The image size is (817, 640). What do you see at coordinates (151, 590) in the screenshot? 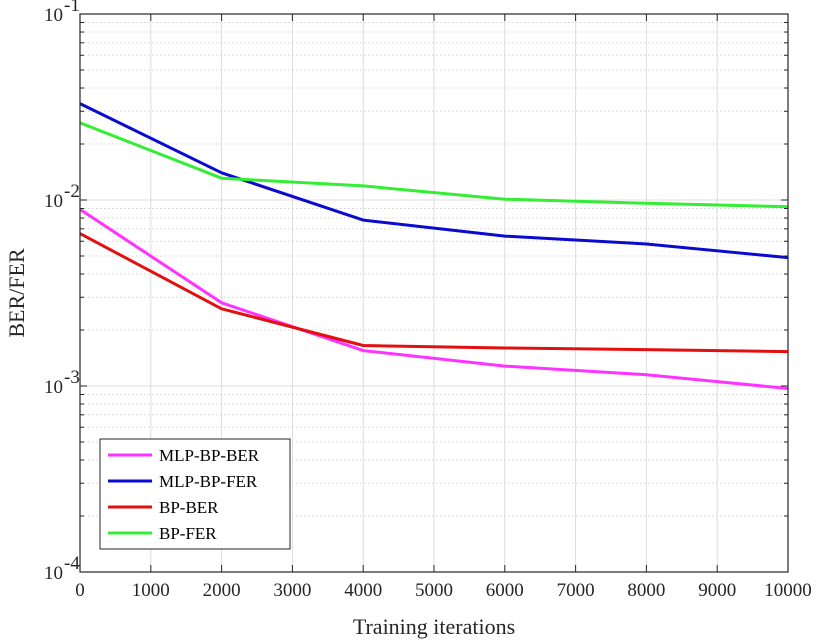
I see `x-tick-label: 1000` at bounding box center [151, 590].